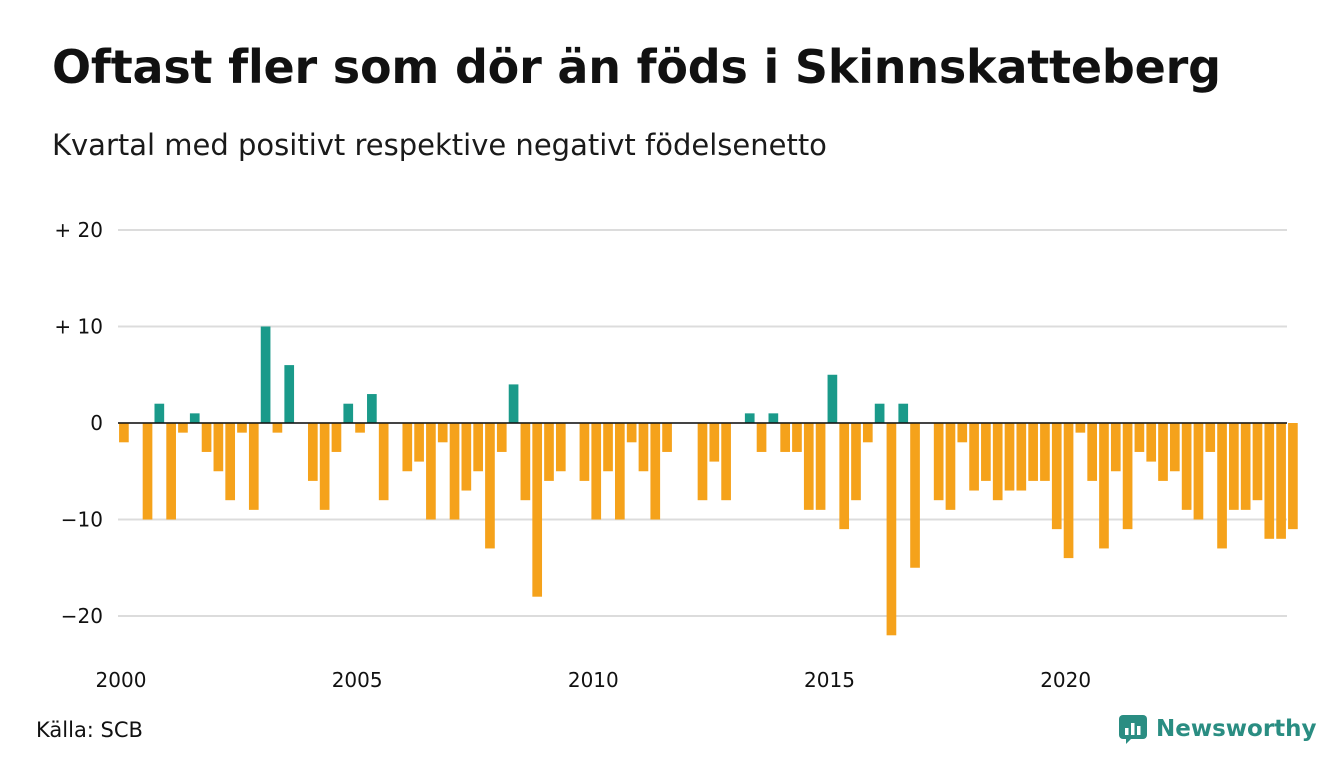 The width and height of the screenshot is (1340, 780). What do you see at coordinates (121, 680) in the screenshot?
I see `x-tick-label: 2000` at bounding box center [121, 680].